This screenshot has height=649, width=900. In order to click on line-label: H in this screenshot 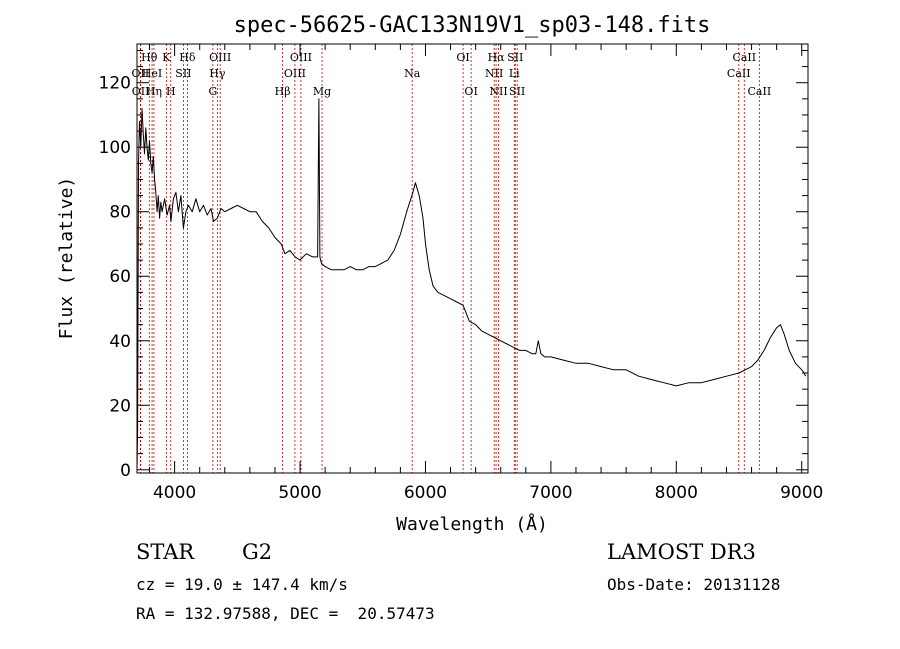, I will do `click(171, 91)`.